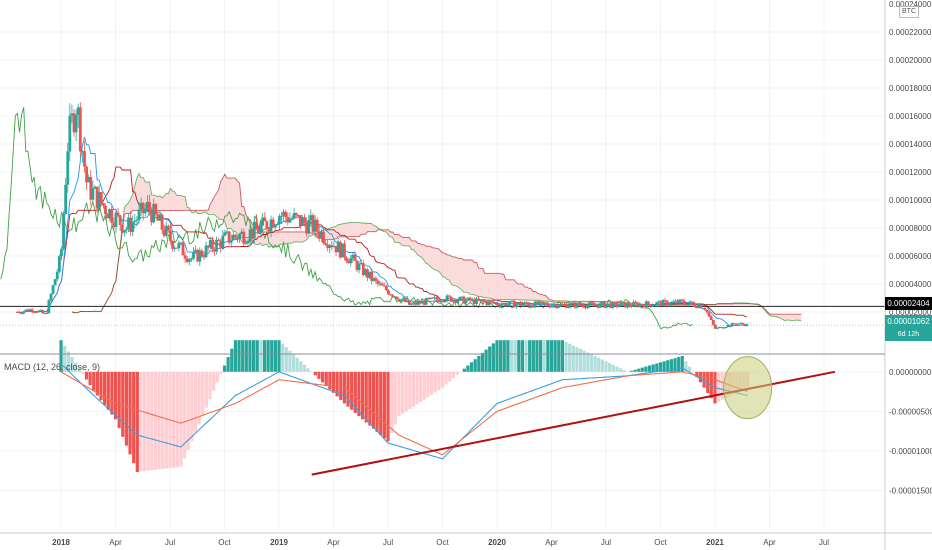  What do you see at coordinates (551, 542) in the screenshot?
I see `time-tick-label: Apr` at bounding box center [551, 542].